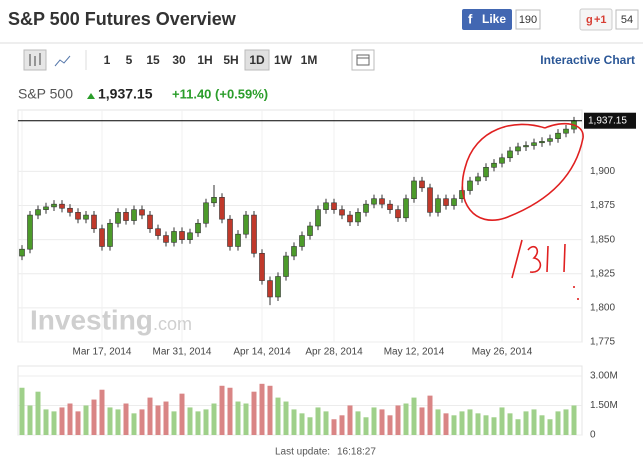 The width and height of the screenshot is (643, 462). What do you see at coordinates (602, 342) in the screenshot?
I see `y-tick-label: 1,775` at bounding box center [602, 342].